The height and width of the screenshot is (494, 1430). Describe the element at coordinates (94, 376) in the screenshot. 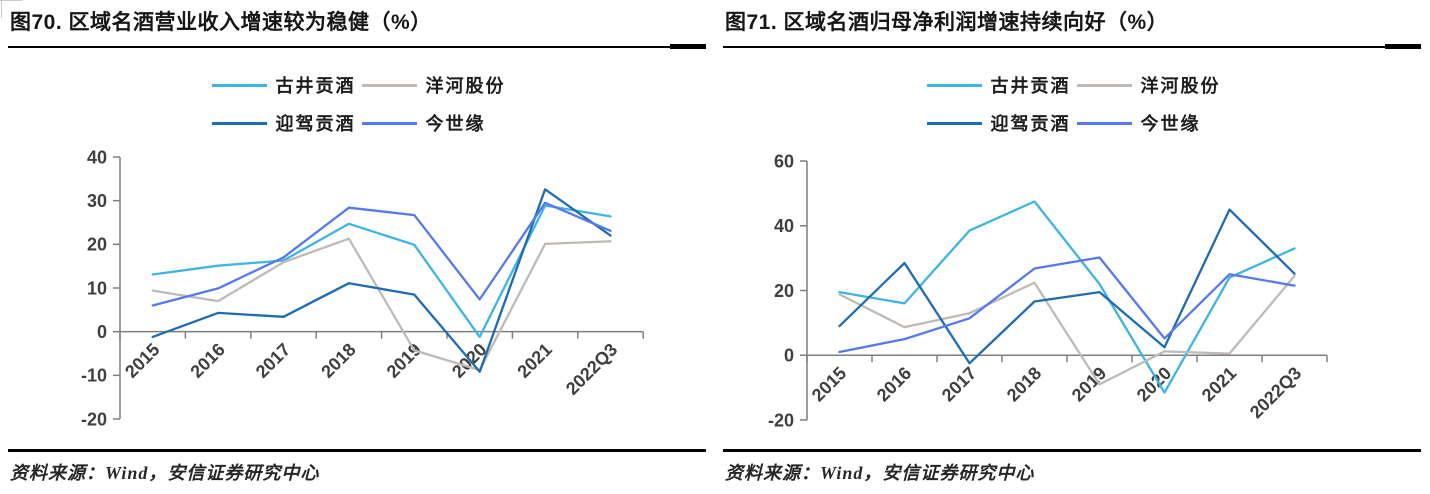

I see `y-tick-label: -10` at that location.